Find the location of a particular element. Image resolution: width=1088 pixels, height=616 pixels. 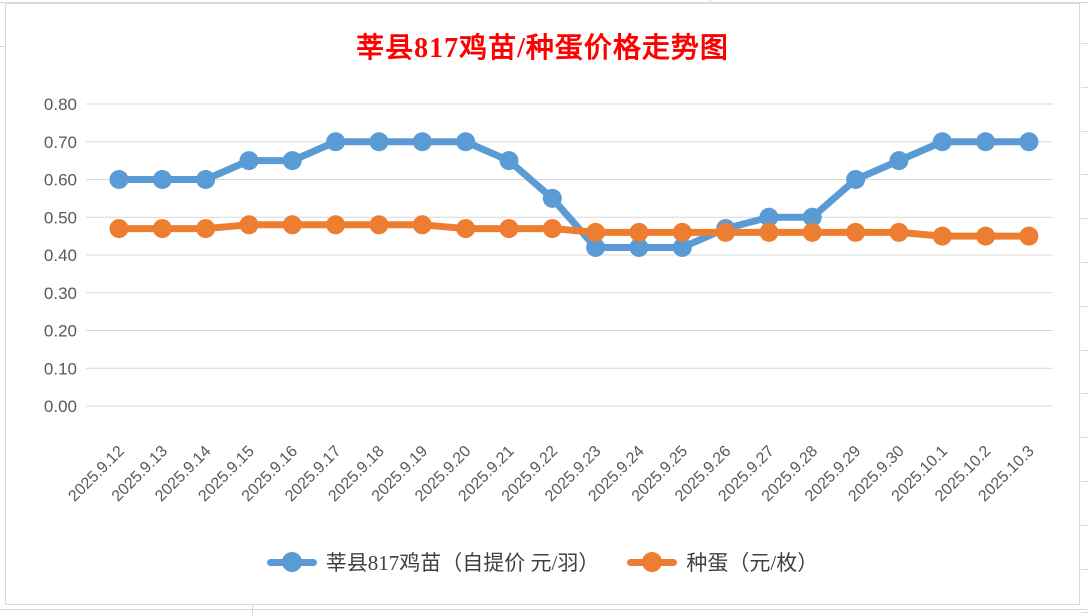

y-axis-tick-label: 0.60 is located at coordinates (60, 180).